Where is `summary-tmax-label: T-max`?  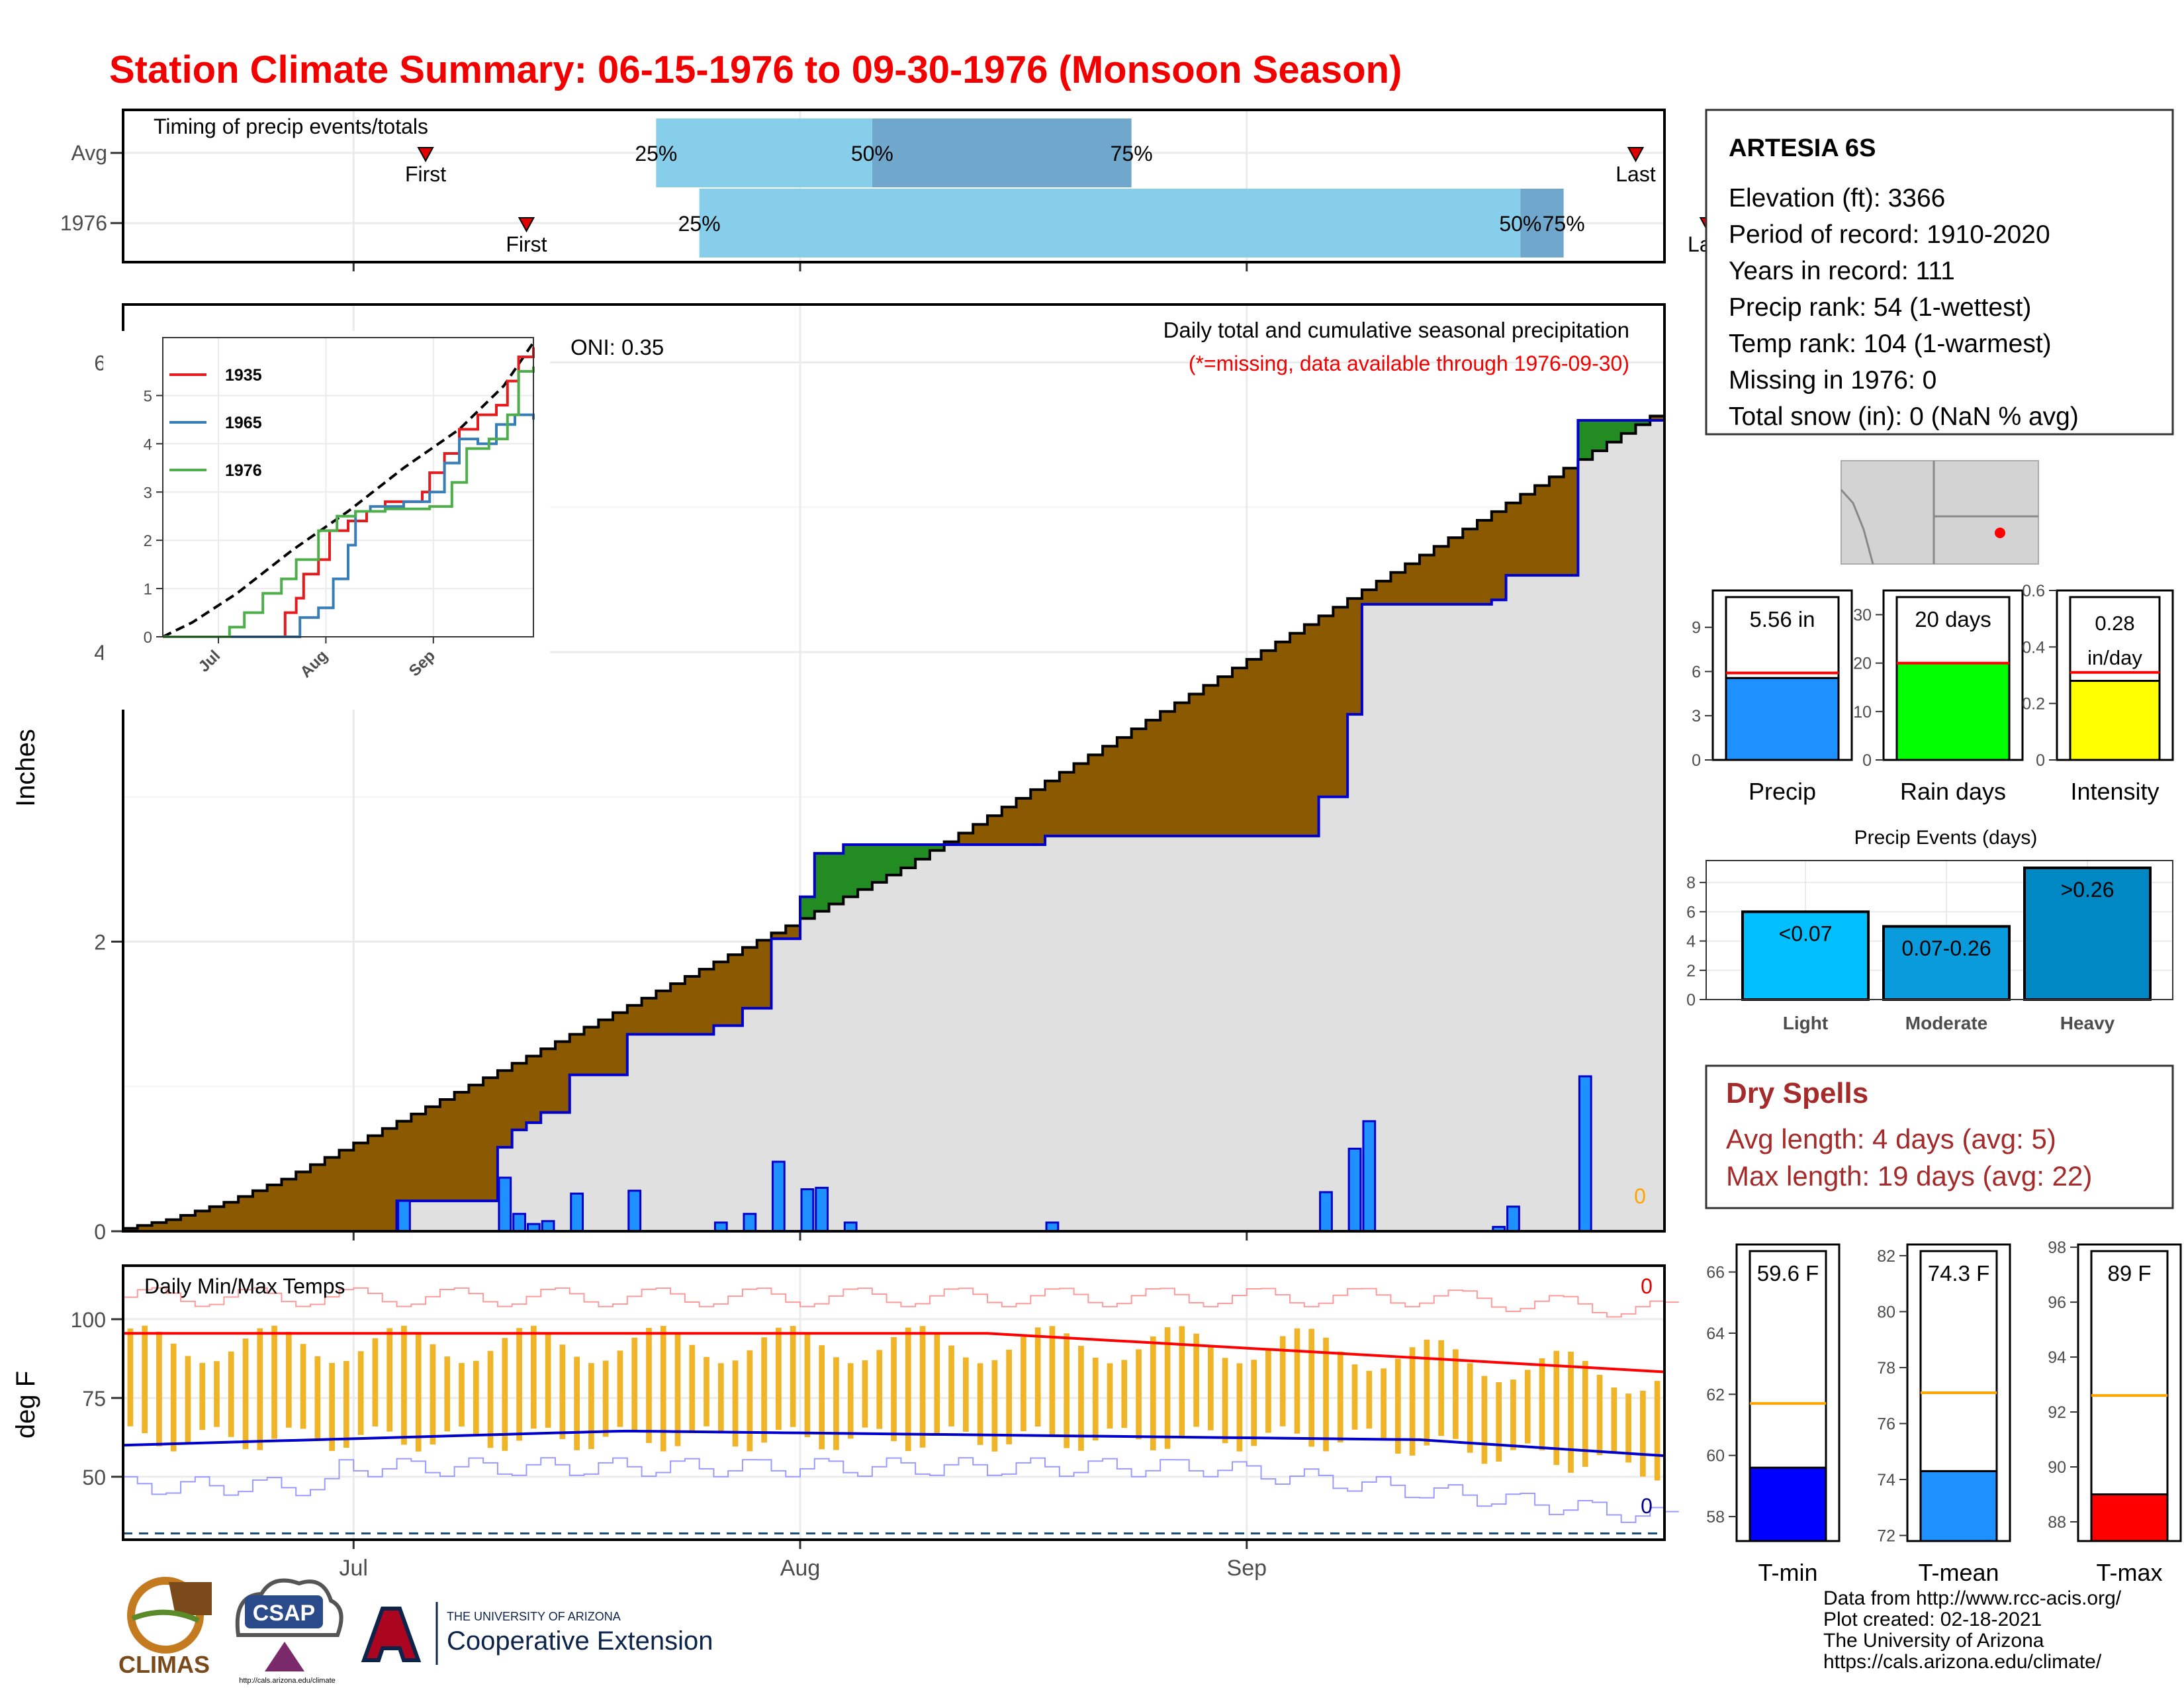 summary-tmax-label: T-max is located at coordinates (2129, 1572).